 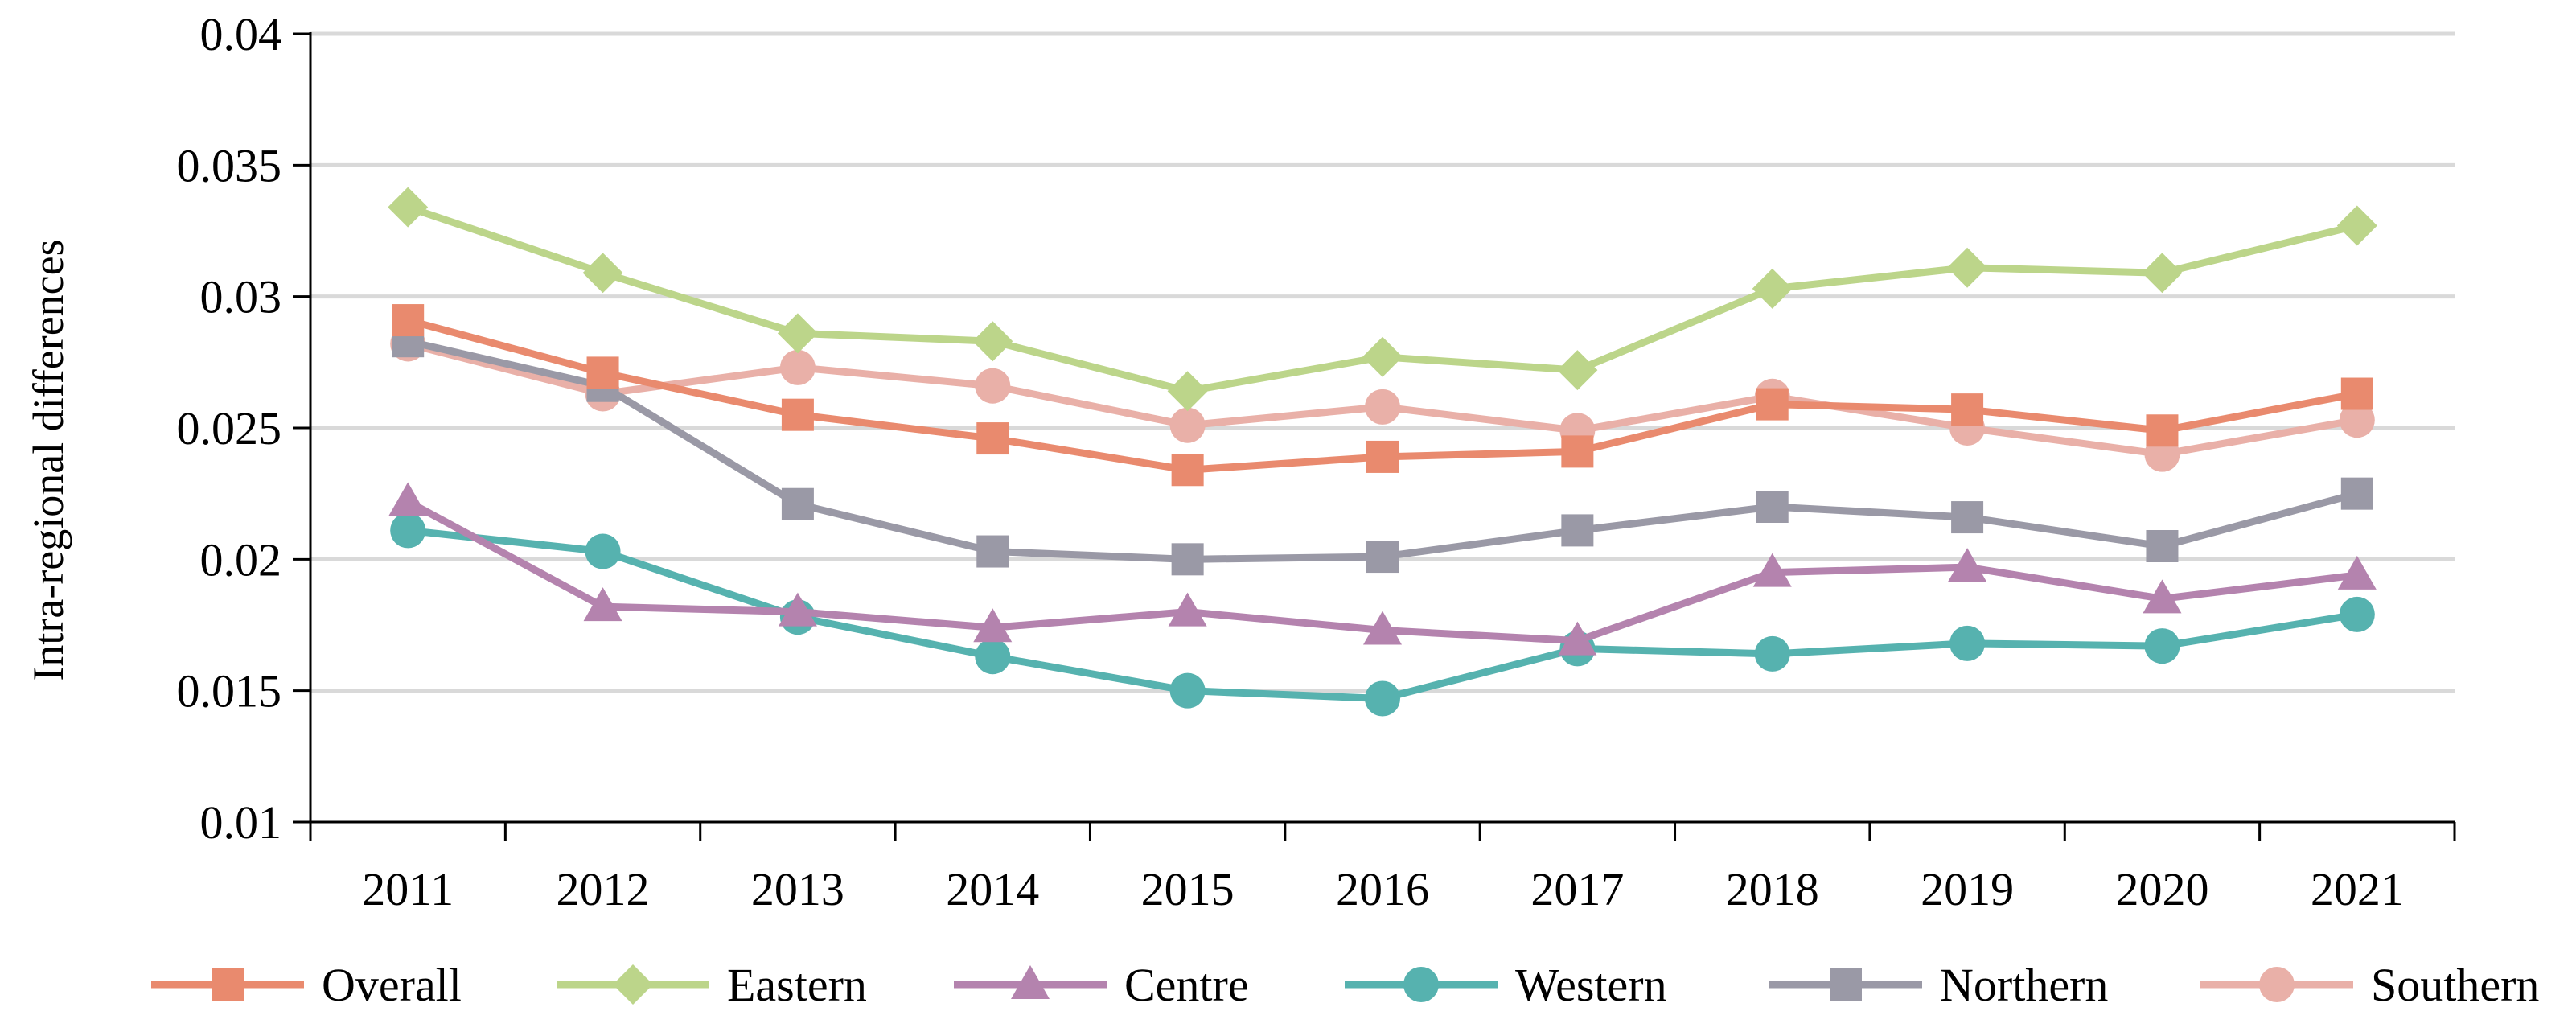 What do you see at coordinates (602, 273) in the screenshot?
I see `data-point-eastern-2012` at bounding box center [602, 273].